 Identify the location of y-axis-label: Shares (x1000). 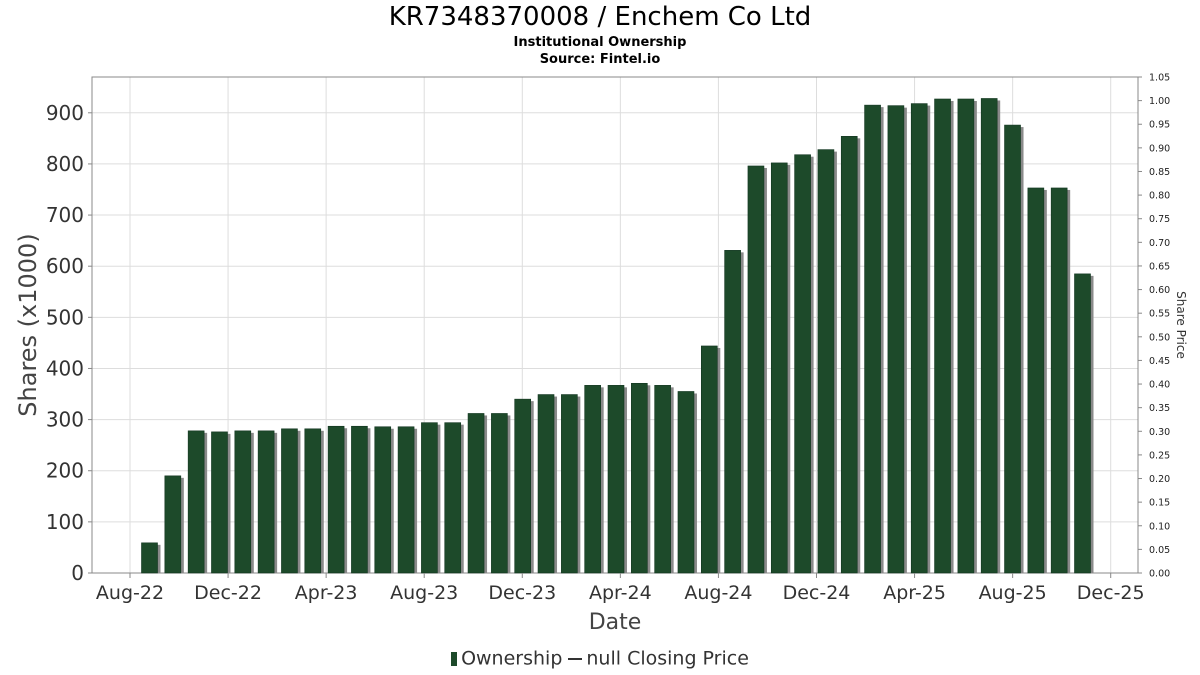
(28, 324).